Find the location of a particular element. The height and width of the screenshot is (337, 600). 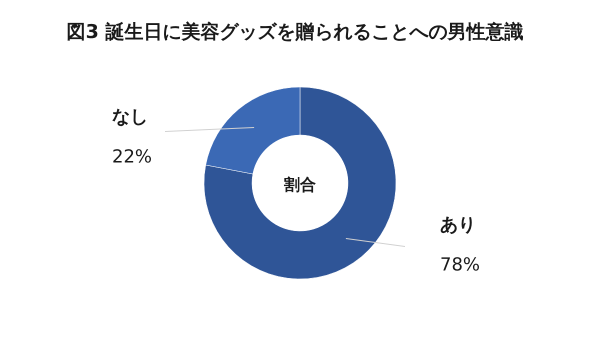

annotation: 割合 is located at coordinates (300, 184).